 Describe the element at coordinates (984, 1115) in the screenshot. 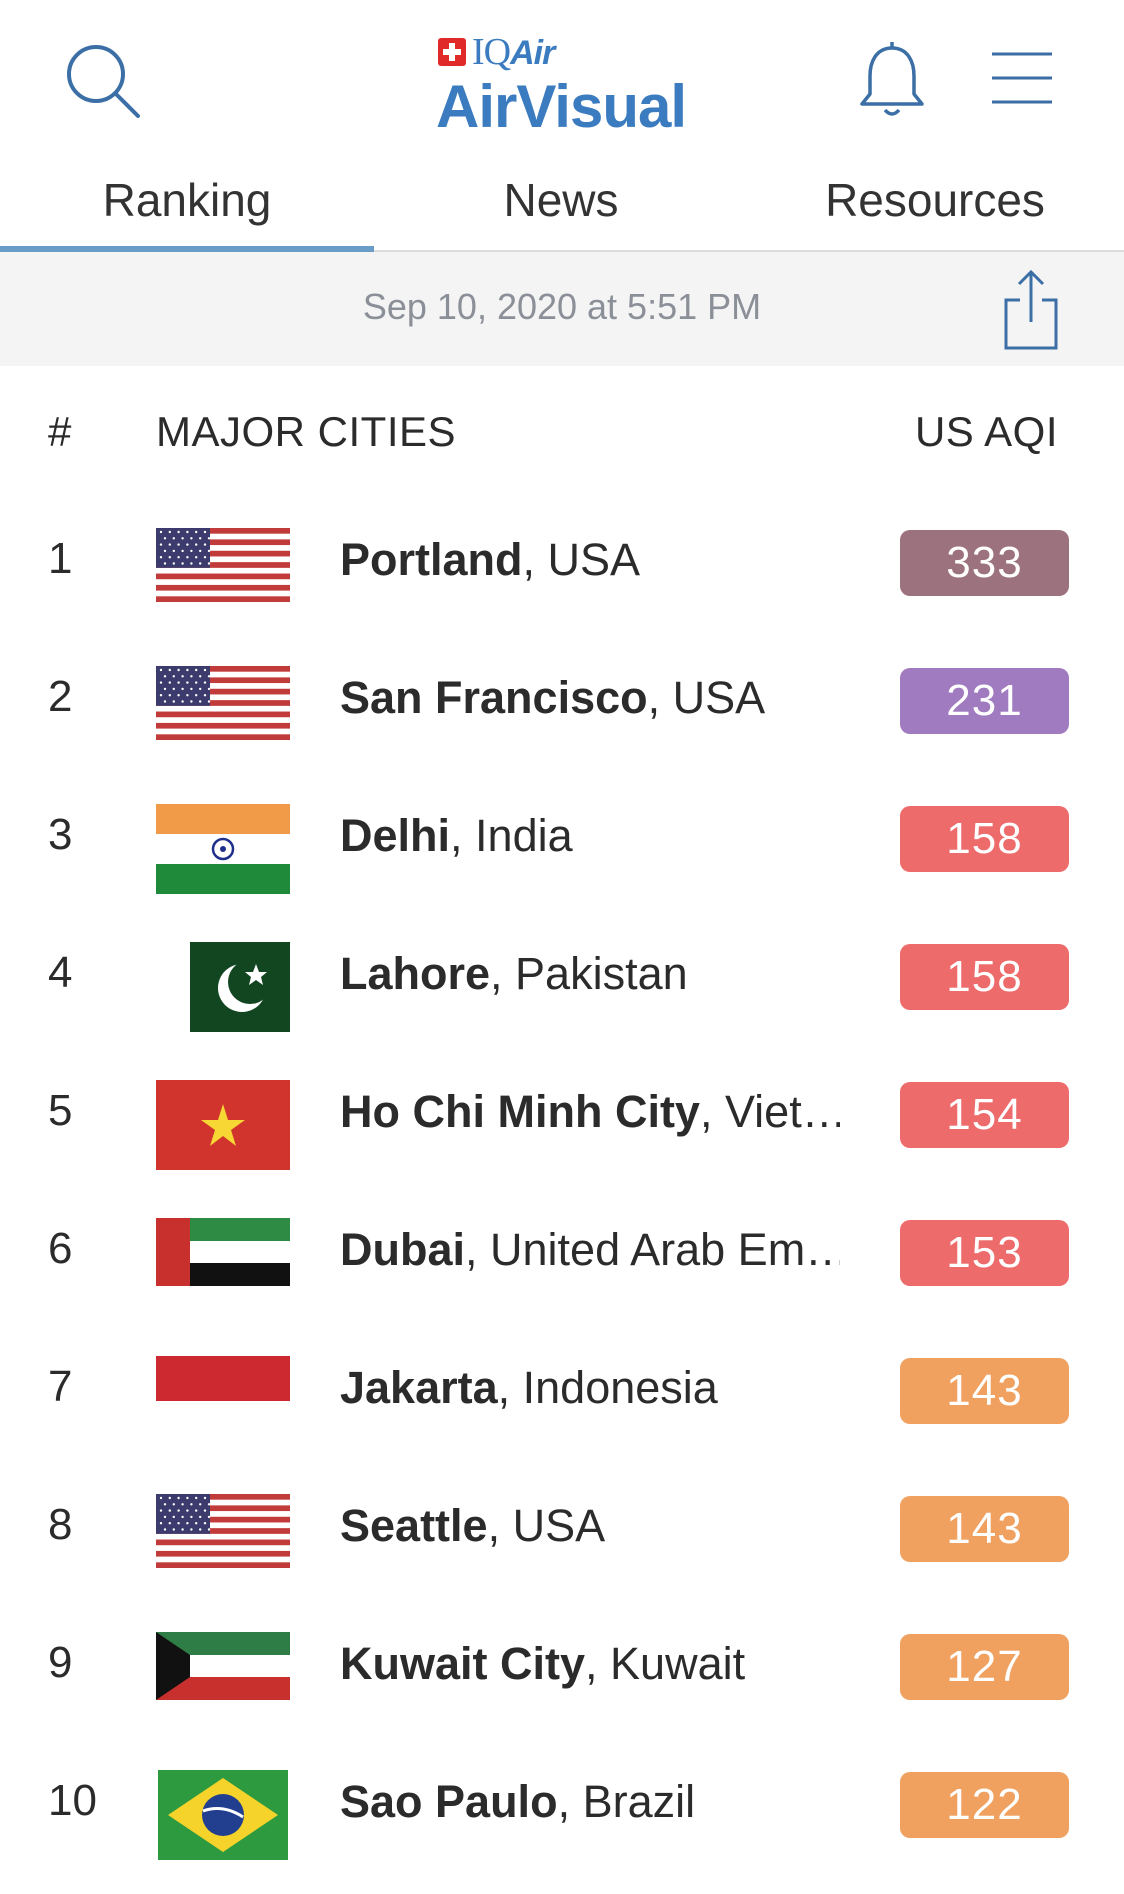

I see `aqi-badge: 154` at that location.